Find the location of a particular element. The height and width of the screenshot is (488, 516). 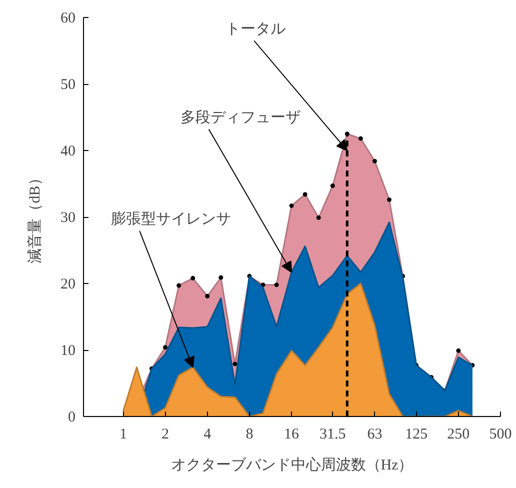

y-tick-label: 20 is located at coordinates (68, 284).